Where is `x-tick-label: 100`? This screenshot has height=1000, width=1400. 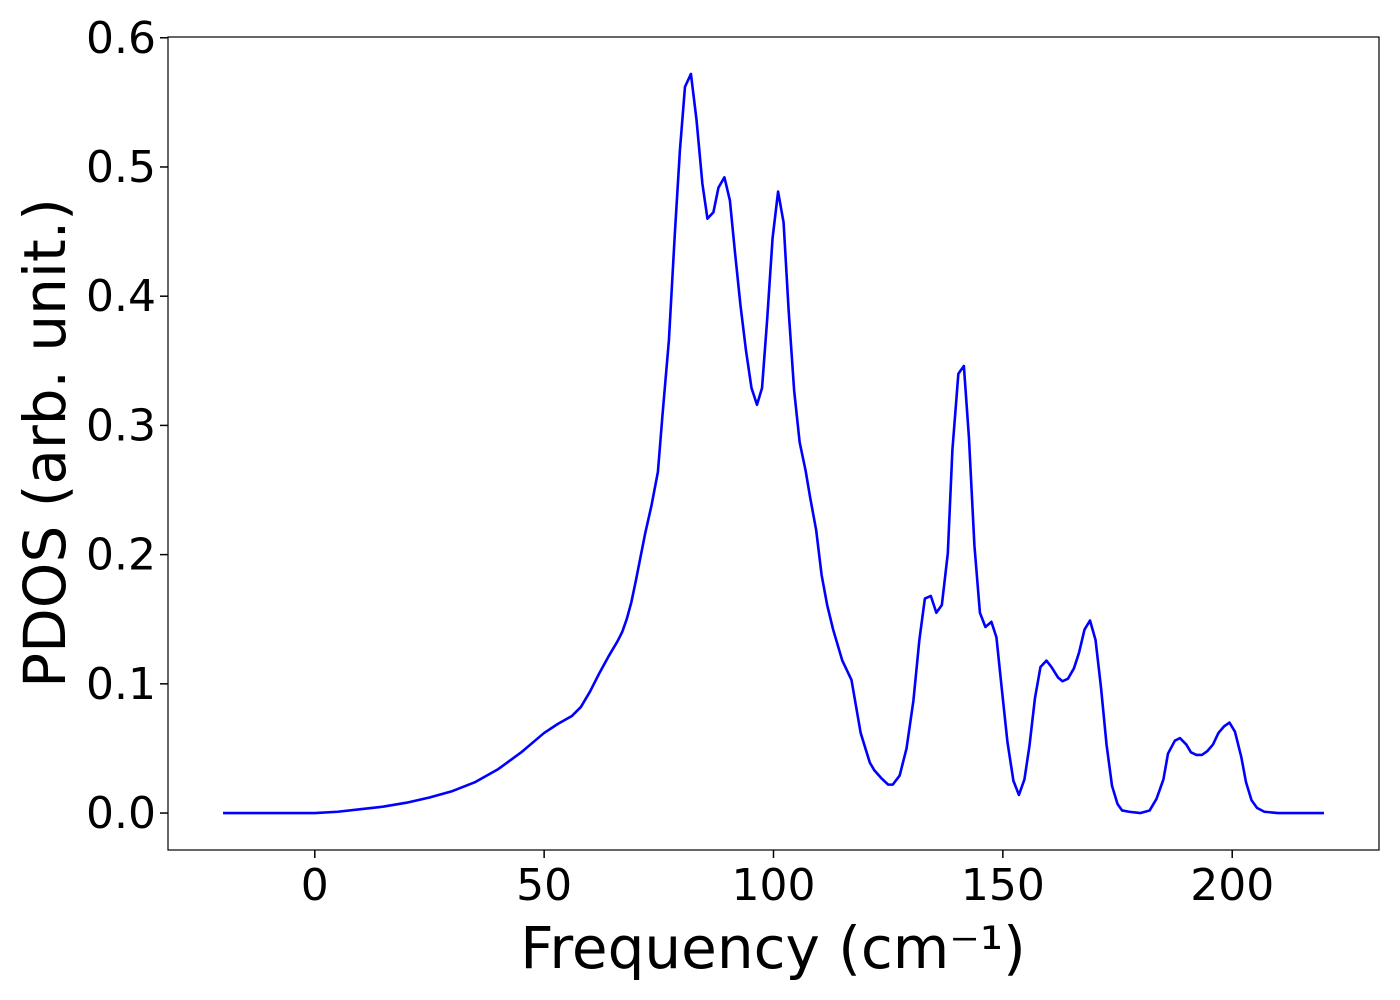
x-tick-label: 100 is located at coordinates (774, 885).